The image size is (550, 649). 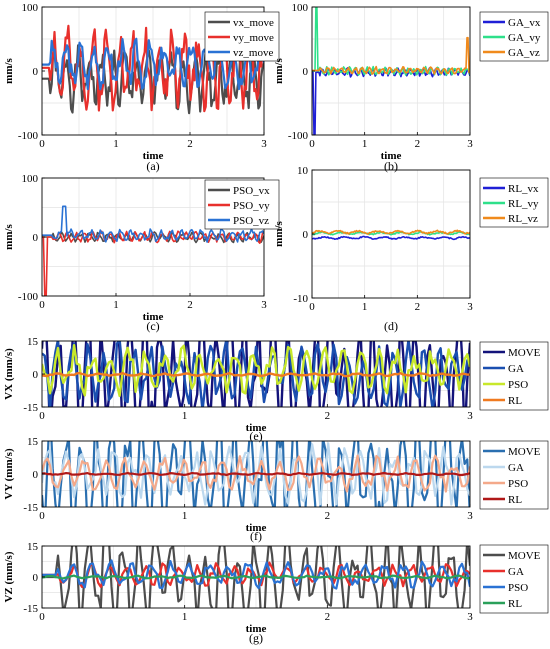 I want to click on series-group-e, so click(x=256, y=374).